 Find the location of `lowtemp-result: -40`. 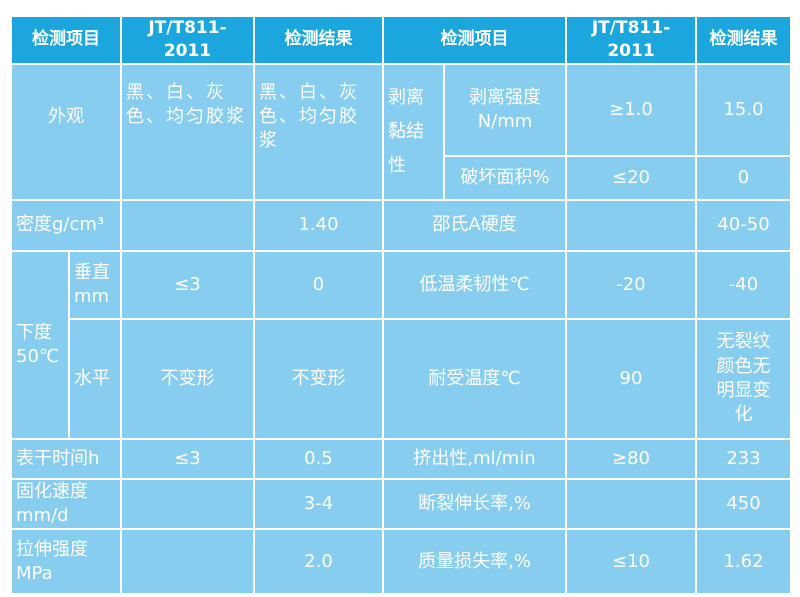

lowtemp-result: -40 is located at coordinates (743, 284).